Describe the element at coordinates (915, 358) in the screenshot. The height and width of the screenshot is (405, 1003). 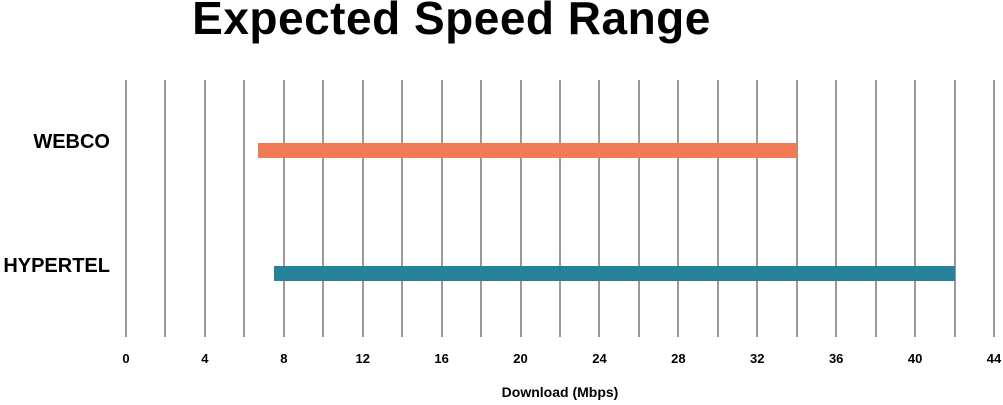
I see `x-tick-label: 40` at that location.